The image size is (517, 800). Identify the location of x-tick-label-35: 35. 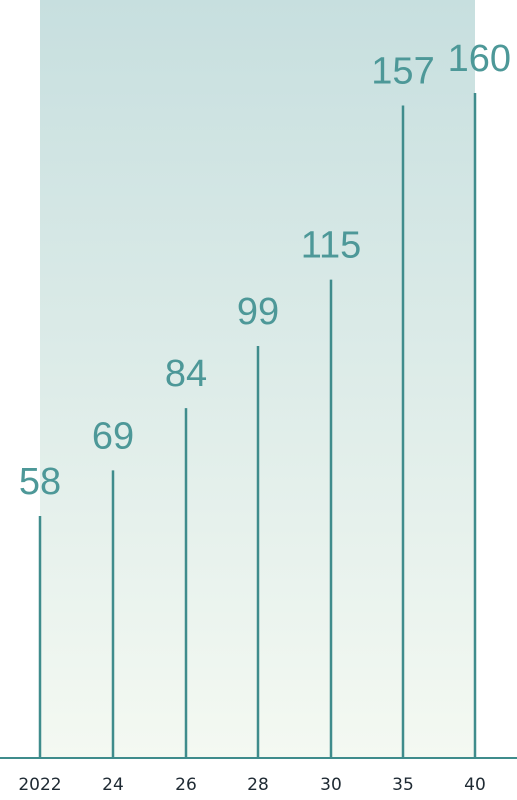
(403, 785).